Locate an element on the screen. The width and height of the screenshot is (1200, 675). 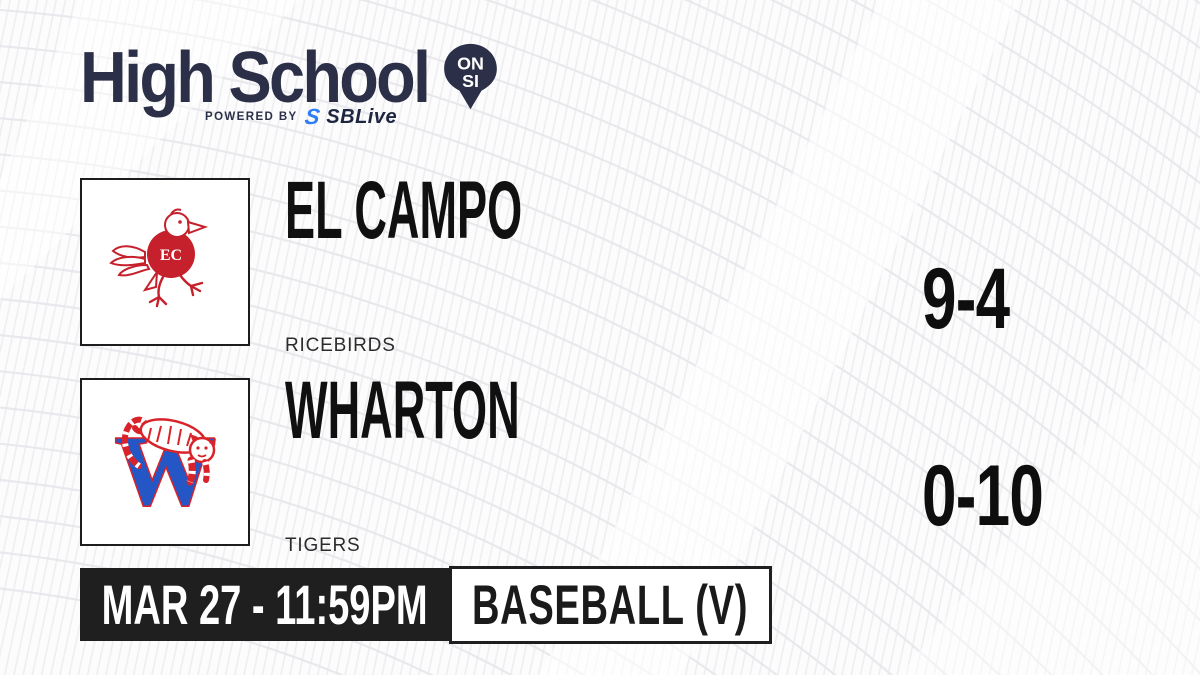
sblive-logo: SBLive is located at coordinates (362, 117).